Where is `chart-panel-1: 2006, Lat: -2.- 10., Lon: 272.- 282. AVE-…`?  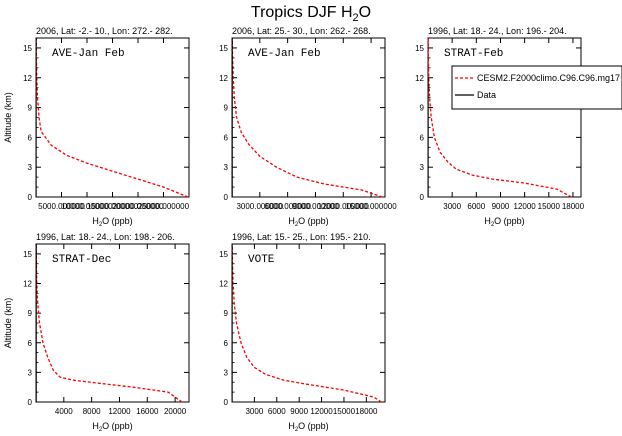 chart-panel-1: 2006, Lat: -2.- 10., Lon: 272.- 282. AVE-… is located at coordinates (96, 127).